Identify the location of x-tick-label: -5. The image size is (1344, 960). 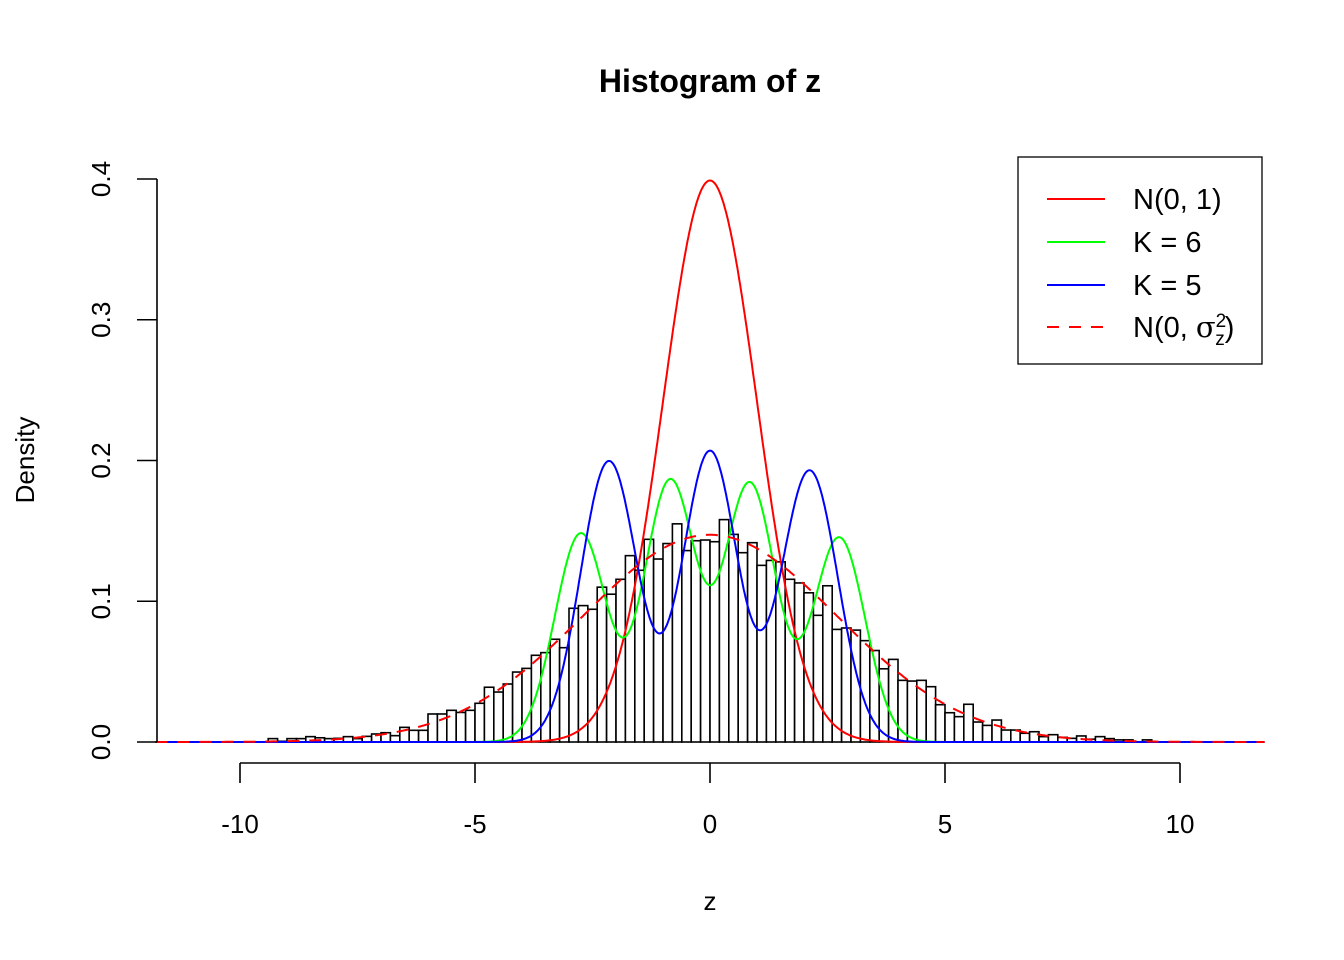
(474, 824).